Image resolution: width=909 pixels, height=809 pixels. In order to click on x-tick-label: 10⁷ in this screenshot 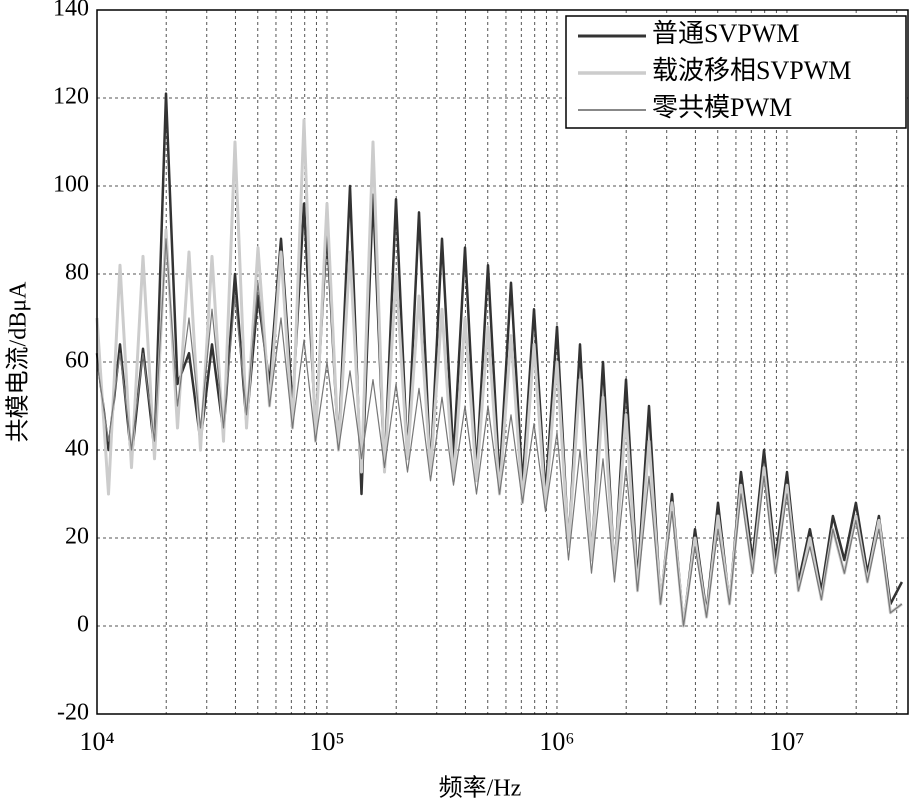, I will do `click(786, 741)`.